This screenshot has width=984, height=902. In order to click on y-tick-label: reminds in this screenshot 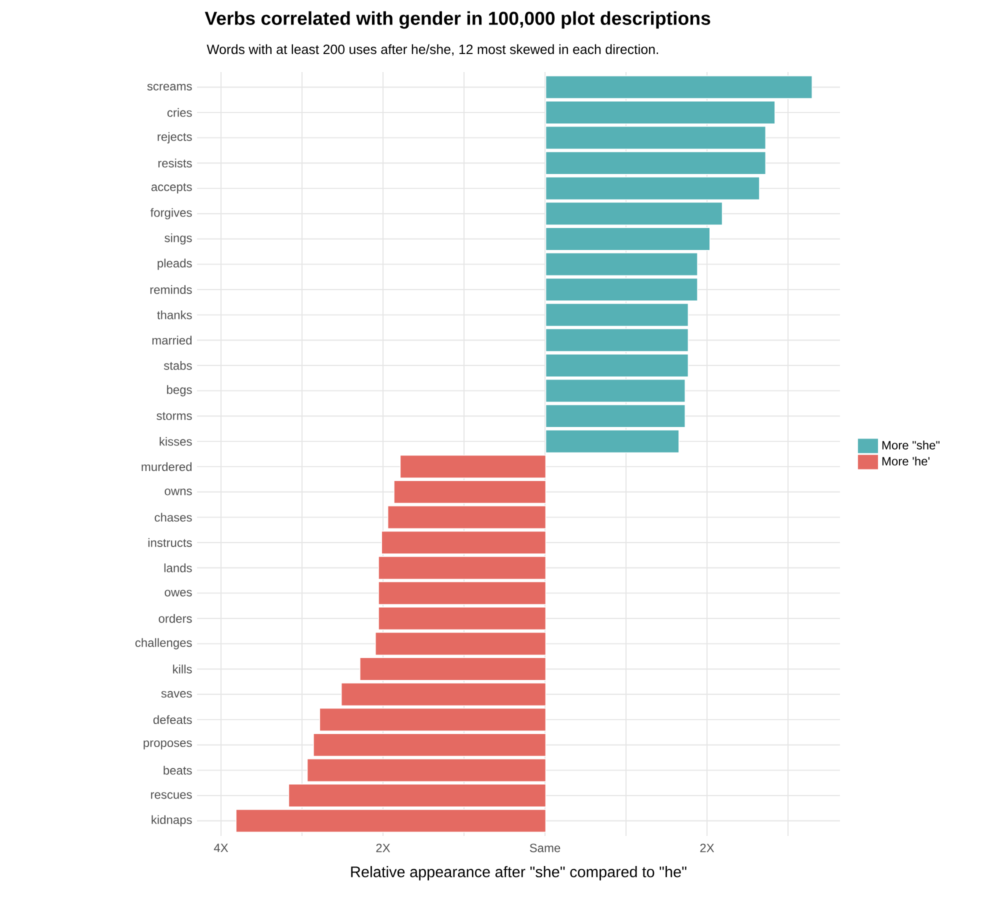, I will do `click(171, 289)`.